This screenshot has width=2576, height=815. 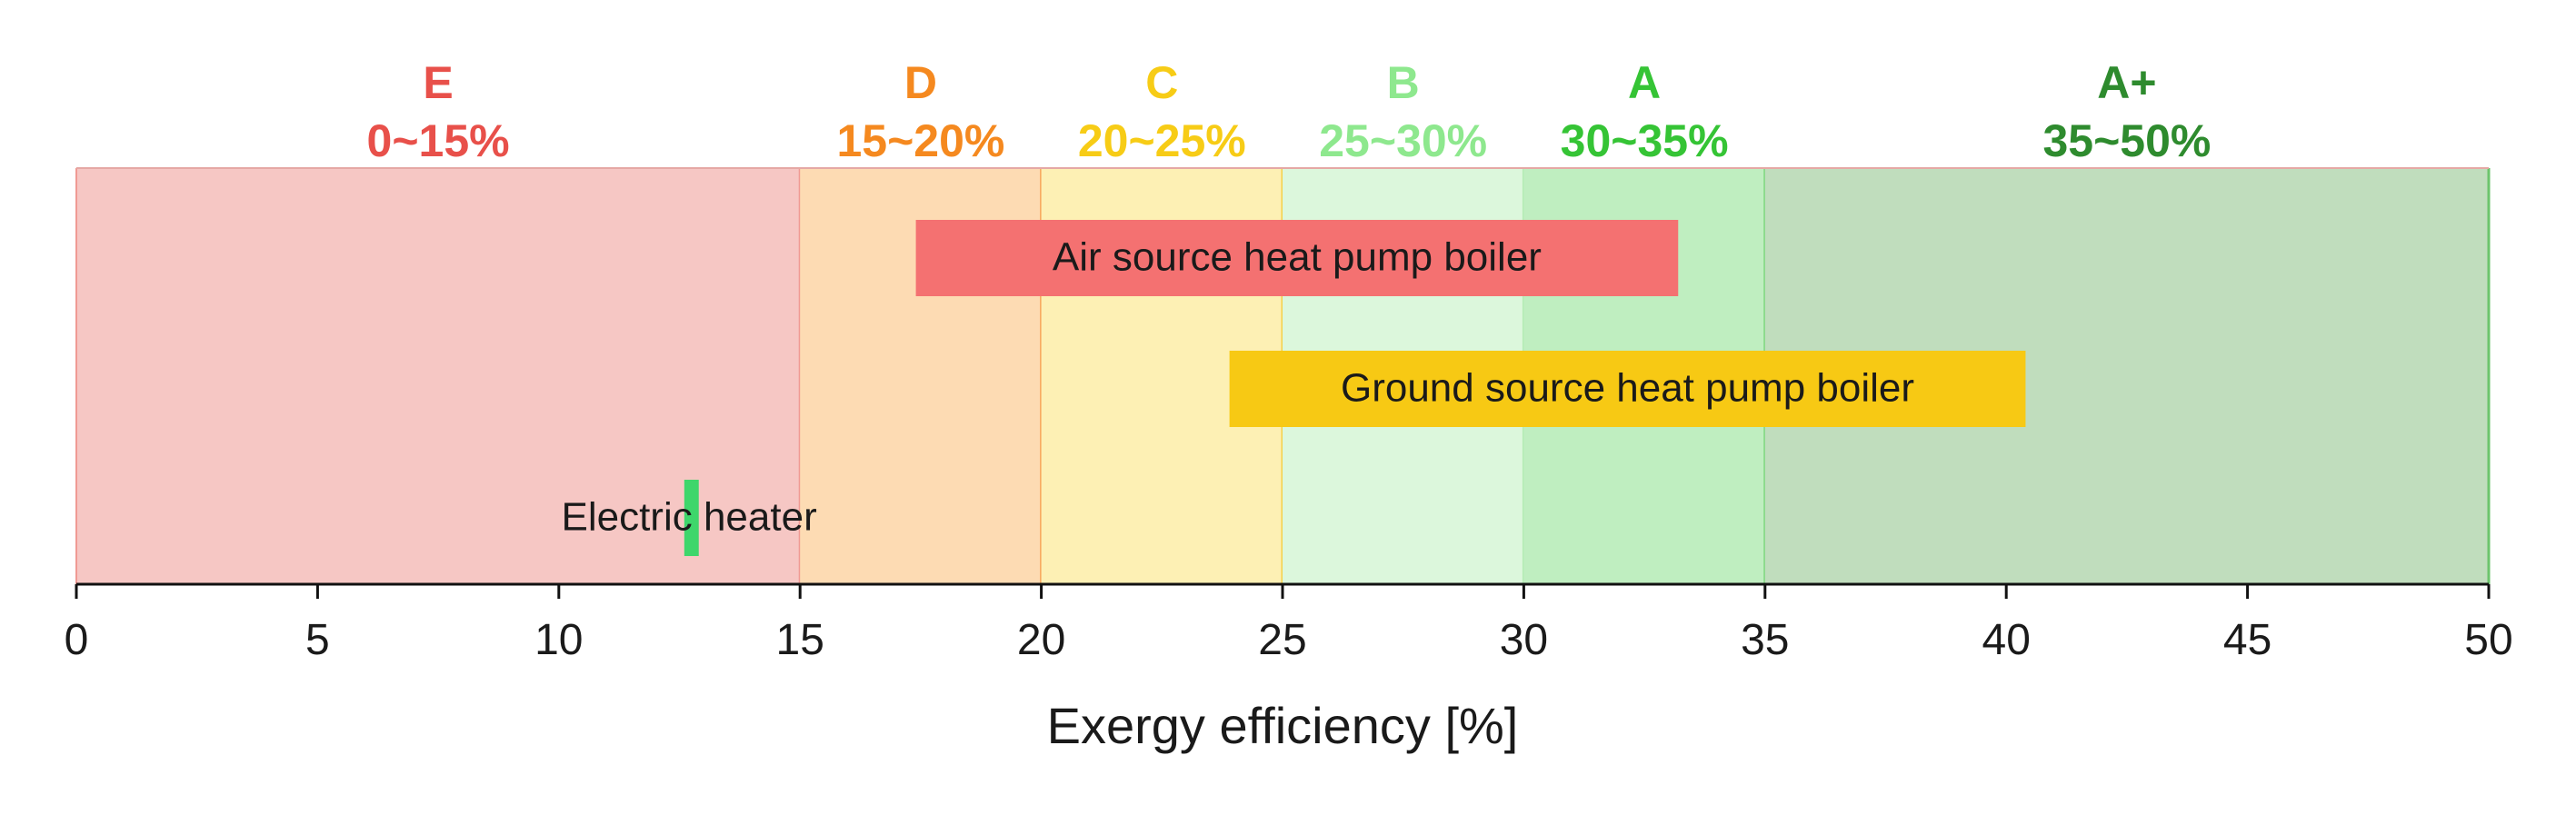 I want to click on bar-air-source-heat-pump-boiler, so click(x=1297, y=258).